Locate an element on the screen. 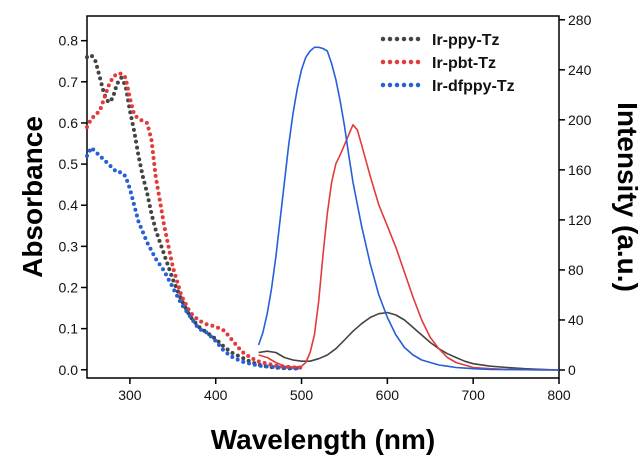 Image resolution: width=640 pixels, height=457 pixels. y2-tick-label: 160 is located at coordinates (580, 170).